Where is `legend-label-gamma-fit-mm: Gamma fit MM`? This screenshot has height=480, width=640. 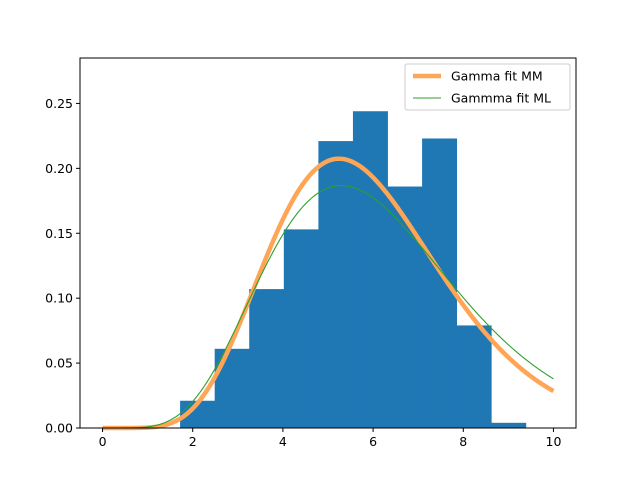
legend-label-gamma-fit-mm: Gamma fit MM is located at coordinates (497, 76).